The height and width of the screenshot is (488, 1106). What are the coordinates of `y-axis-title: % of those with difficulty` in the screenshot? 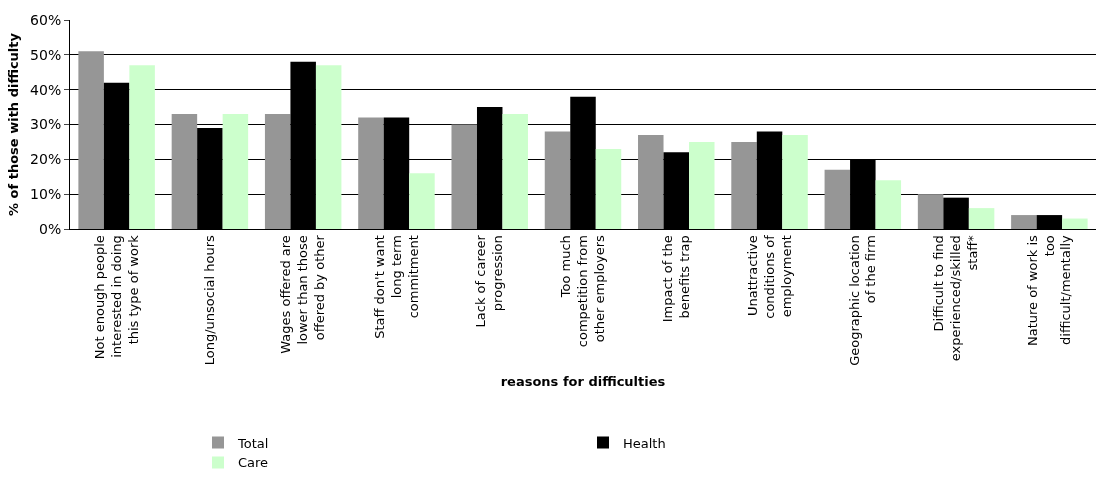 It's located at (14, 124).